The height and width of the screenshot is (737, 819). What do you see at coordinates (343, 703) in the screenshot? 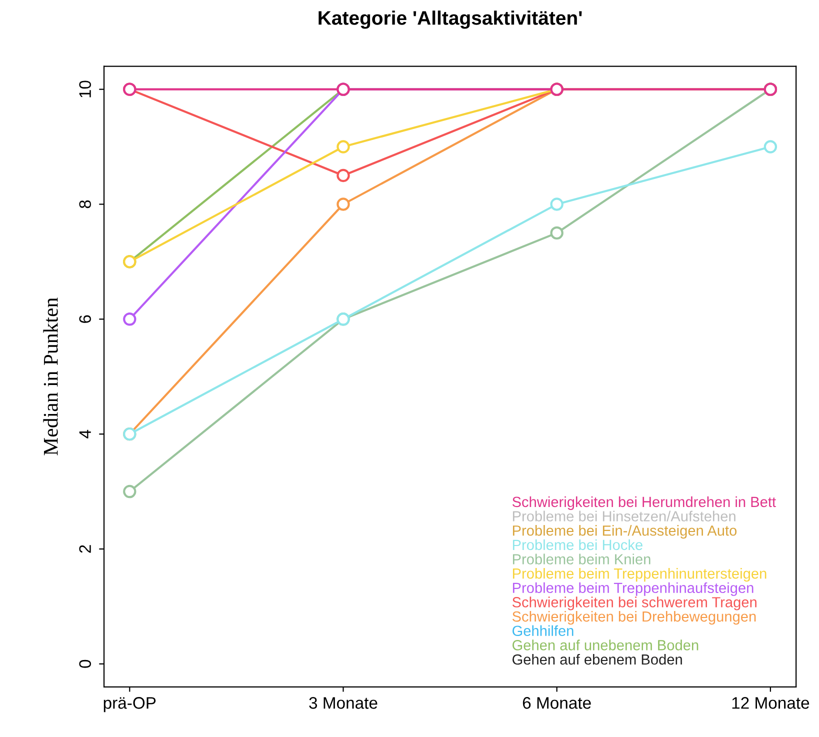
I see `x-tick-label: 3 Monate` at bounding box center [343, 703].